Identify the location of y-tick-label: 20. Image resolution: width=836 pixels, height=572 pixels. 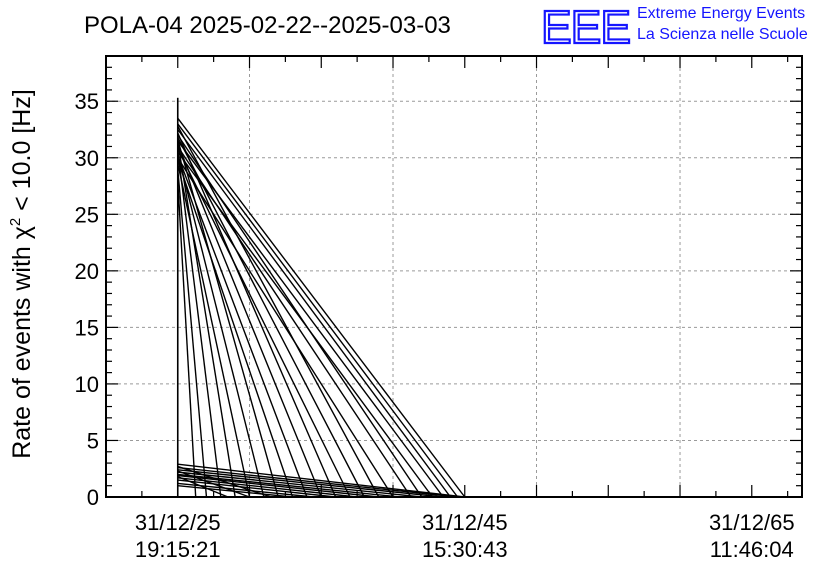
(87, 271).